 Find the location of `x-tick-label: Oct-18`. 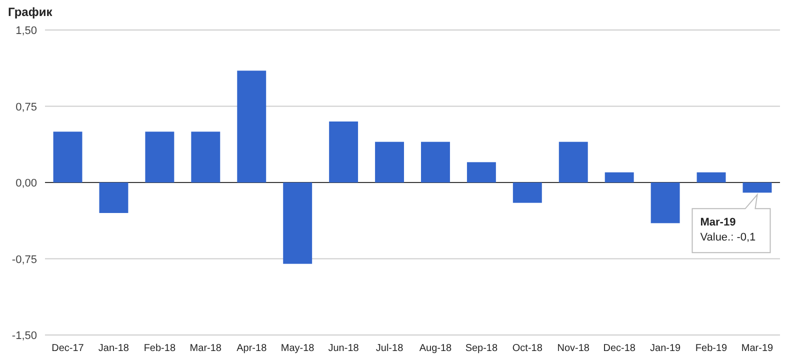

x-tick-label: Oct-18 is located at coordinates (527, 348).